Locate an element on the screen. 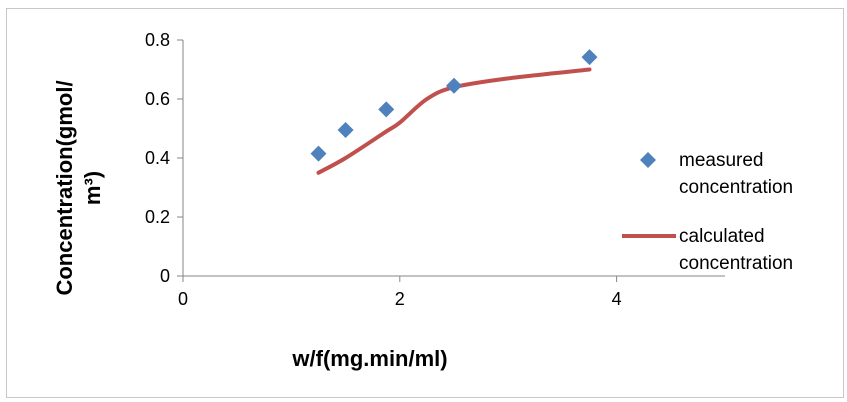  y-ticks: 0 0.2 0.4 0.6 0.8 is located at coordinates (164, 158).